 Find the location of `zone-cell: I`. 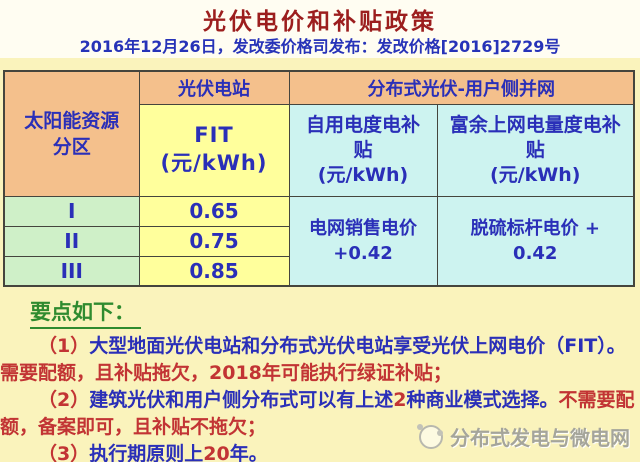

zone-cell: I is located at coordinates (71, 211).